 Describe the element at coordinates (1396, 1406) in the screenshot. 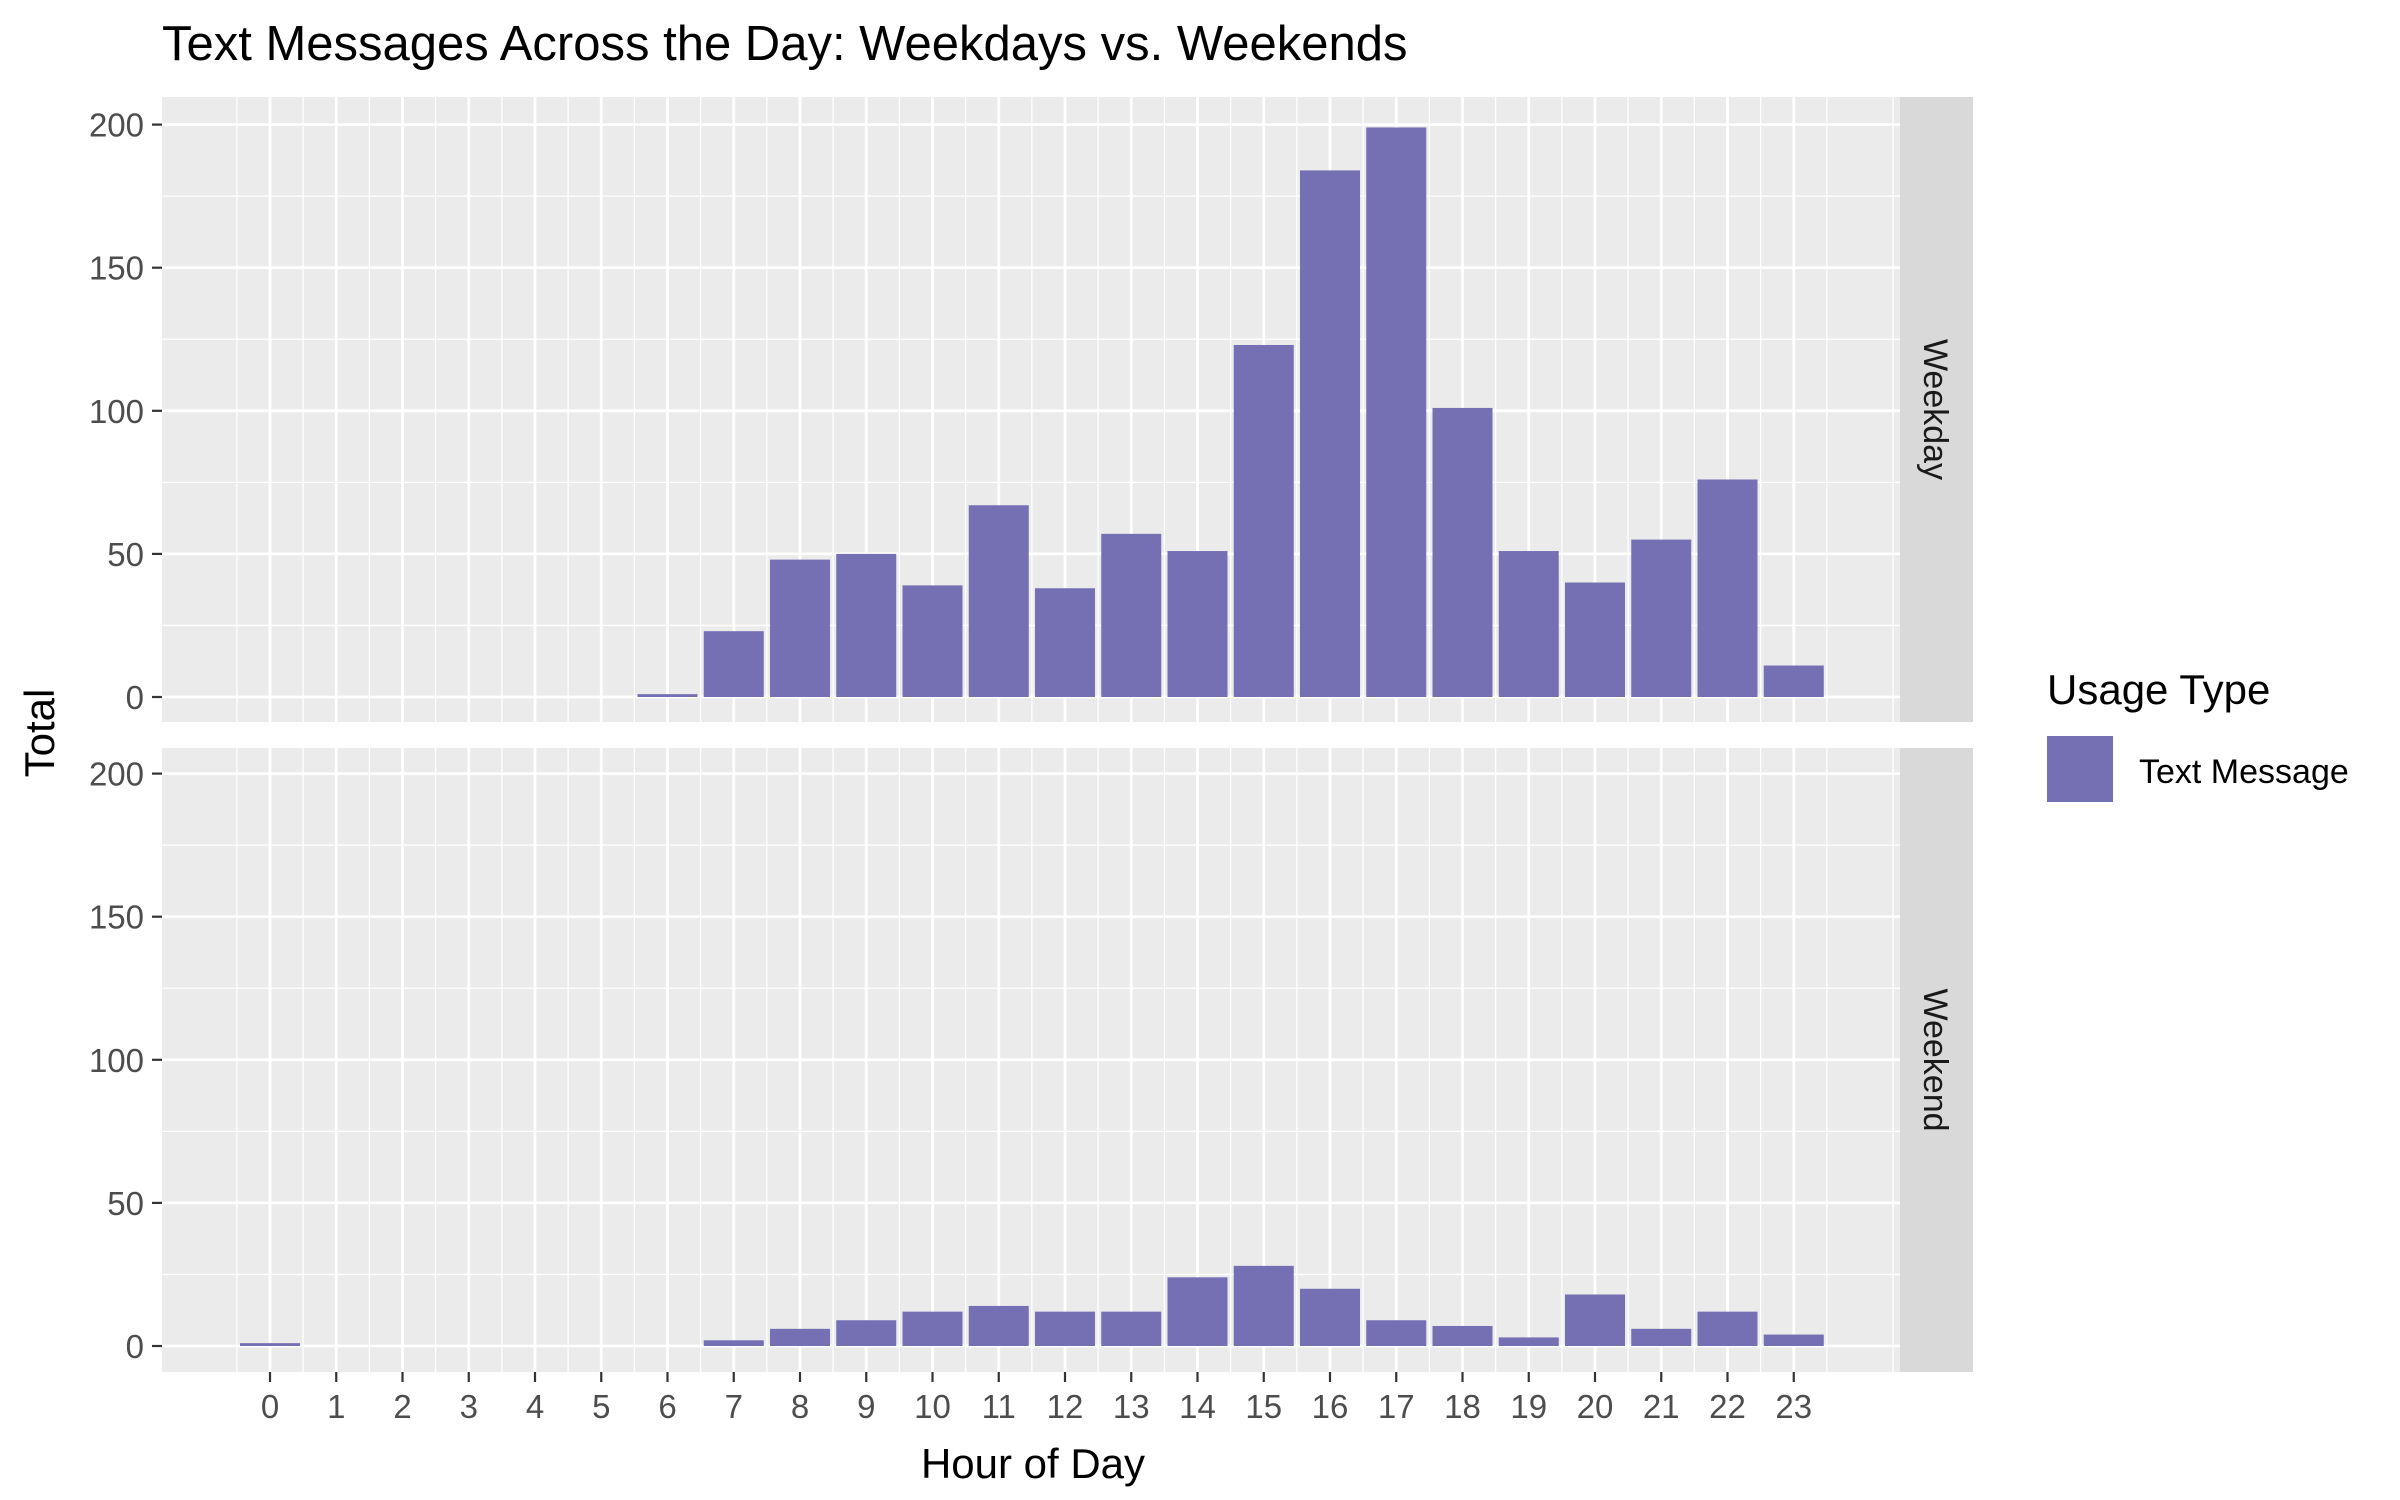

I see `x-tick-label: 17` at that location.